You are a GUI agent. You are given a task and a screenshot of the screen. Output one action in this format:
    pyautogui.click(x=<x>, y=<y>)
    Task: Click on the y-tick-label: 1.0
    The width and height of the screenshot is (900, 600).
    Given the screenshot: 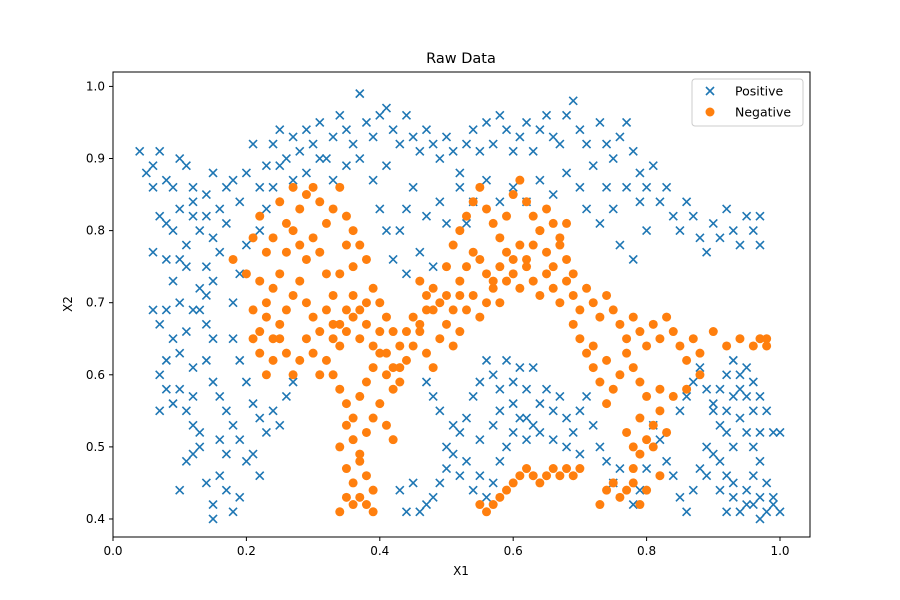 What is the action you would take?
    pyautogui.click(x=95, y=86)
    